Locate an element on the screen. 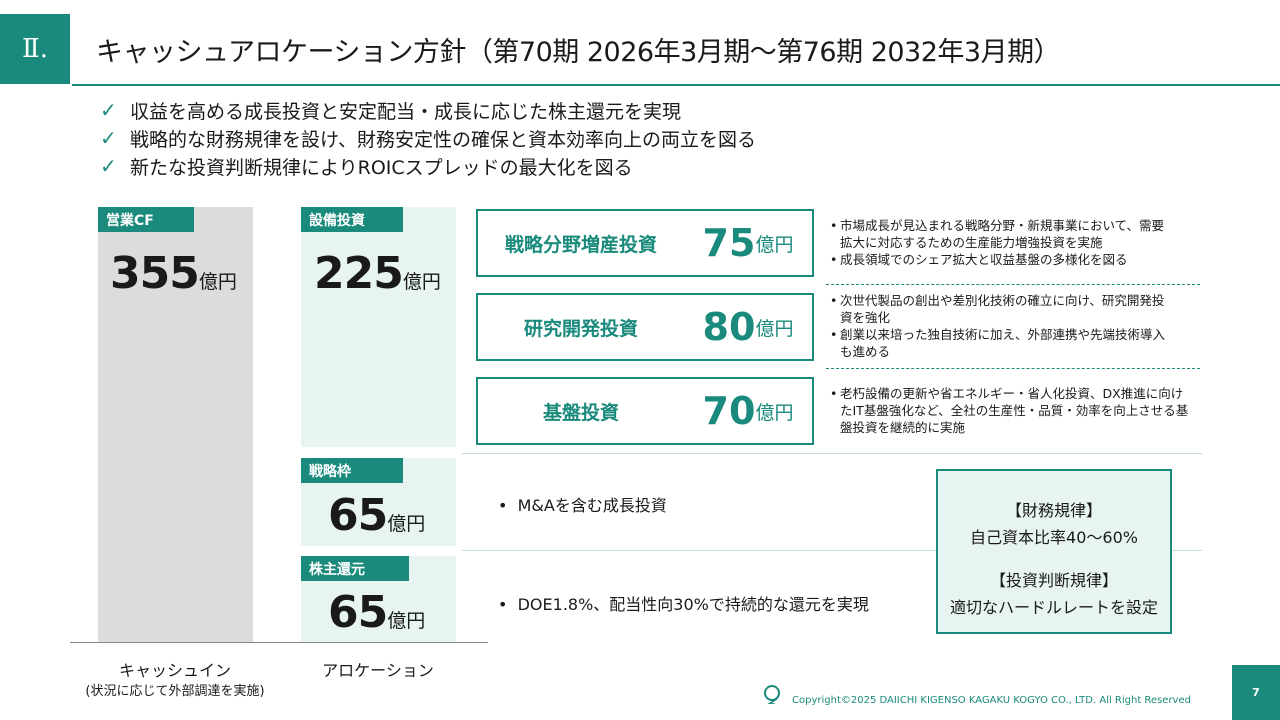 The height and width of the screenshot is (720, 1280). investment-value: 75 億円 is located at coordinates (749, 243).